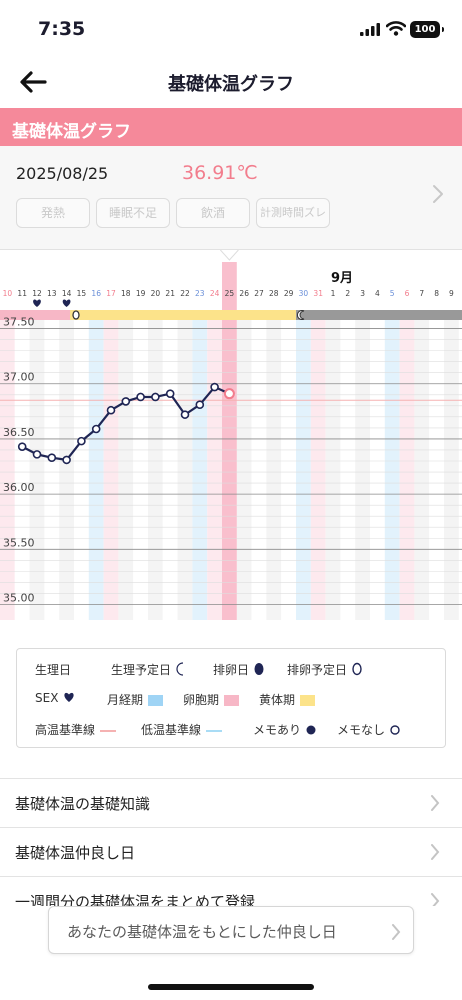  What do you see at coordinates (361, 730) in the screenshot?
I see `legend-item-label: メモなし` at bounding box center [361, 730].